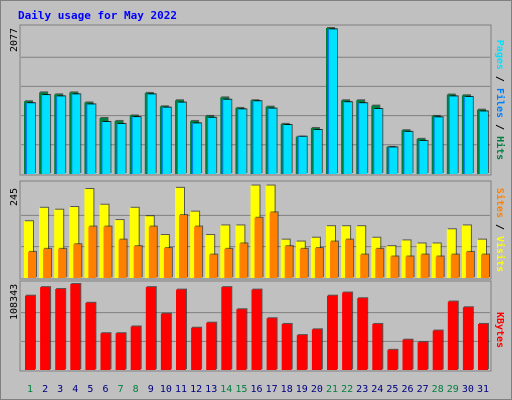 Image resolution: width=512 pixels, height=400 pixels. Describe the element at coordinates (407, 389) in the screenshot. I see `x-tick-label: 26` at that location.